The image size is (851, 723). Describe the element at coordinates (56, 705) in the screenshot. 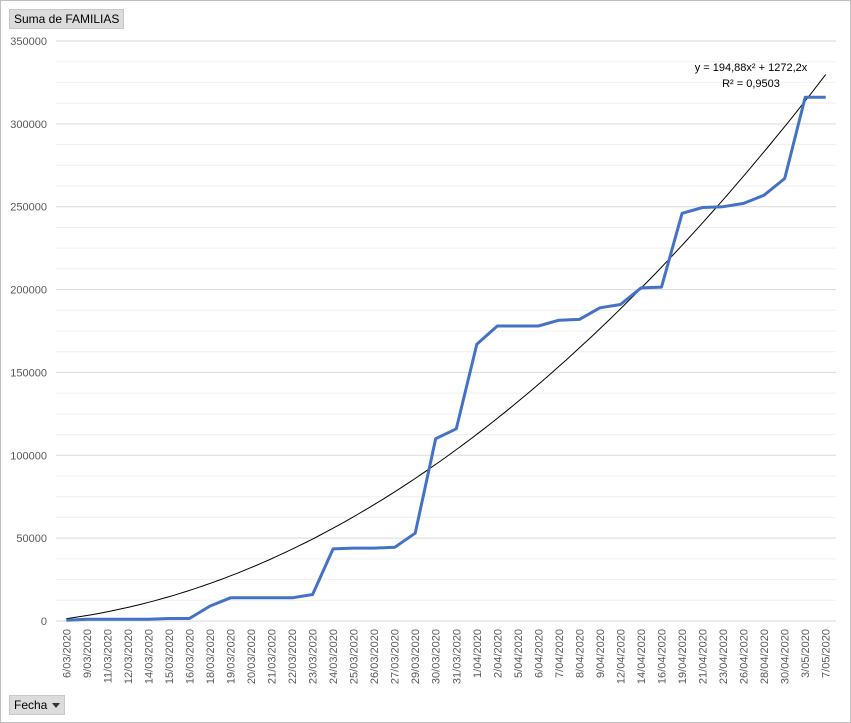

I see `chevron-down-icon` at that location.